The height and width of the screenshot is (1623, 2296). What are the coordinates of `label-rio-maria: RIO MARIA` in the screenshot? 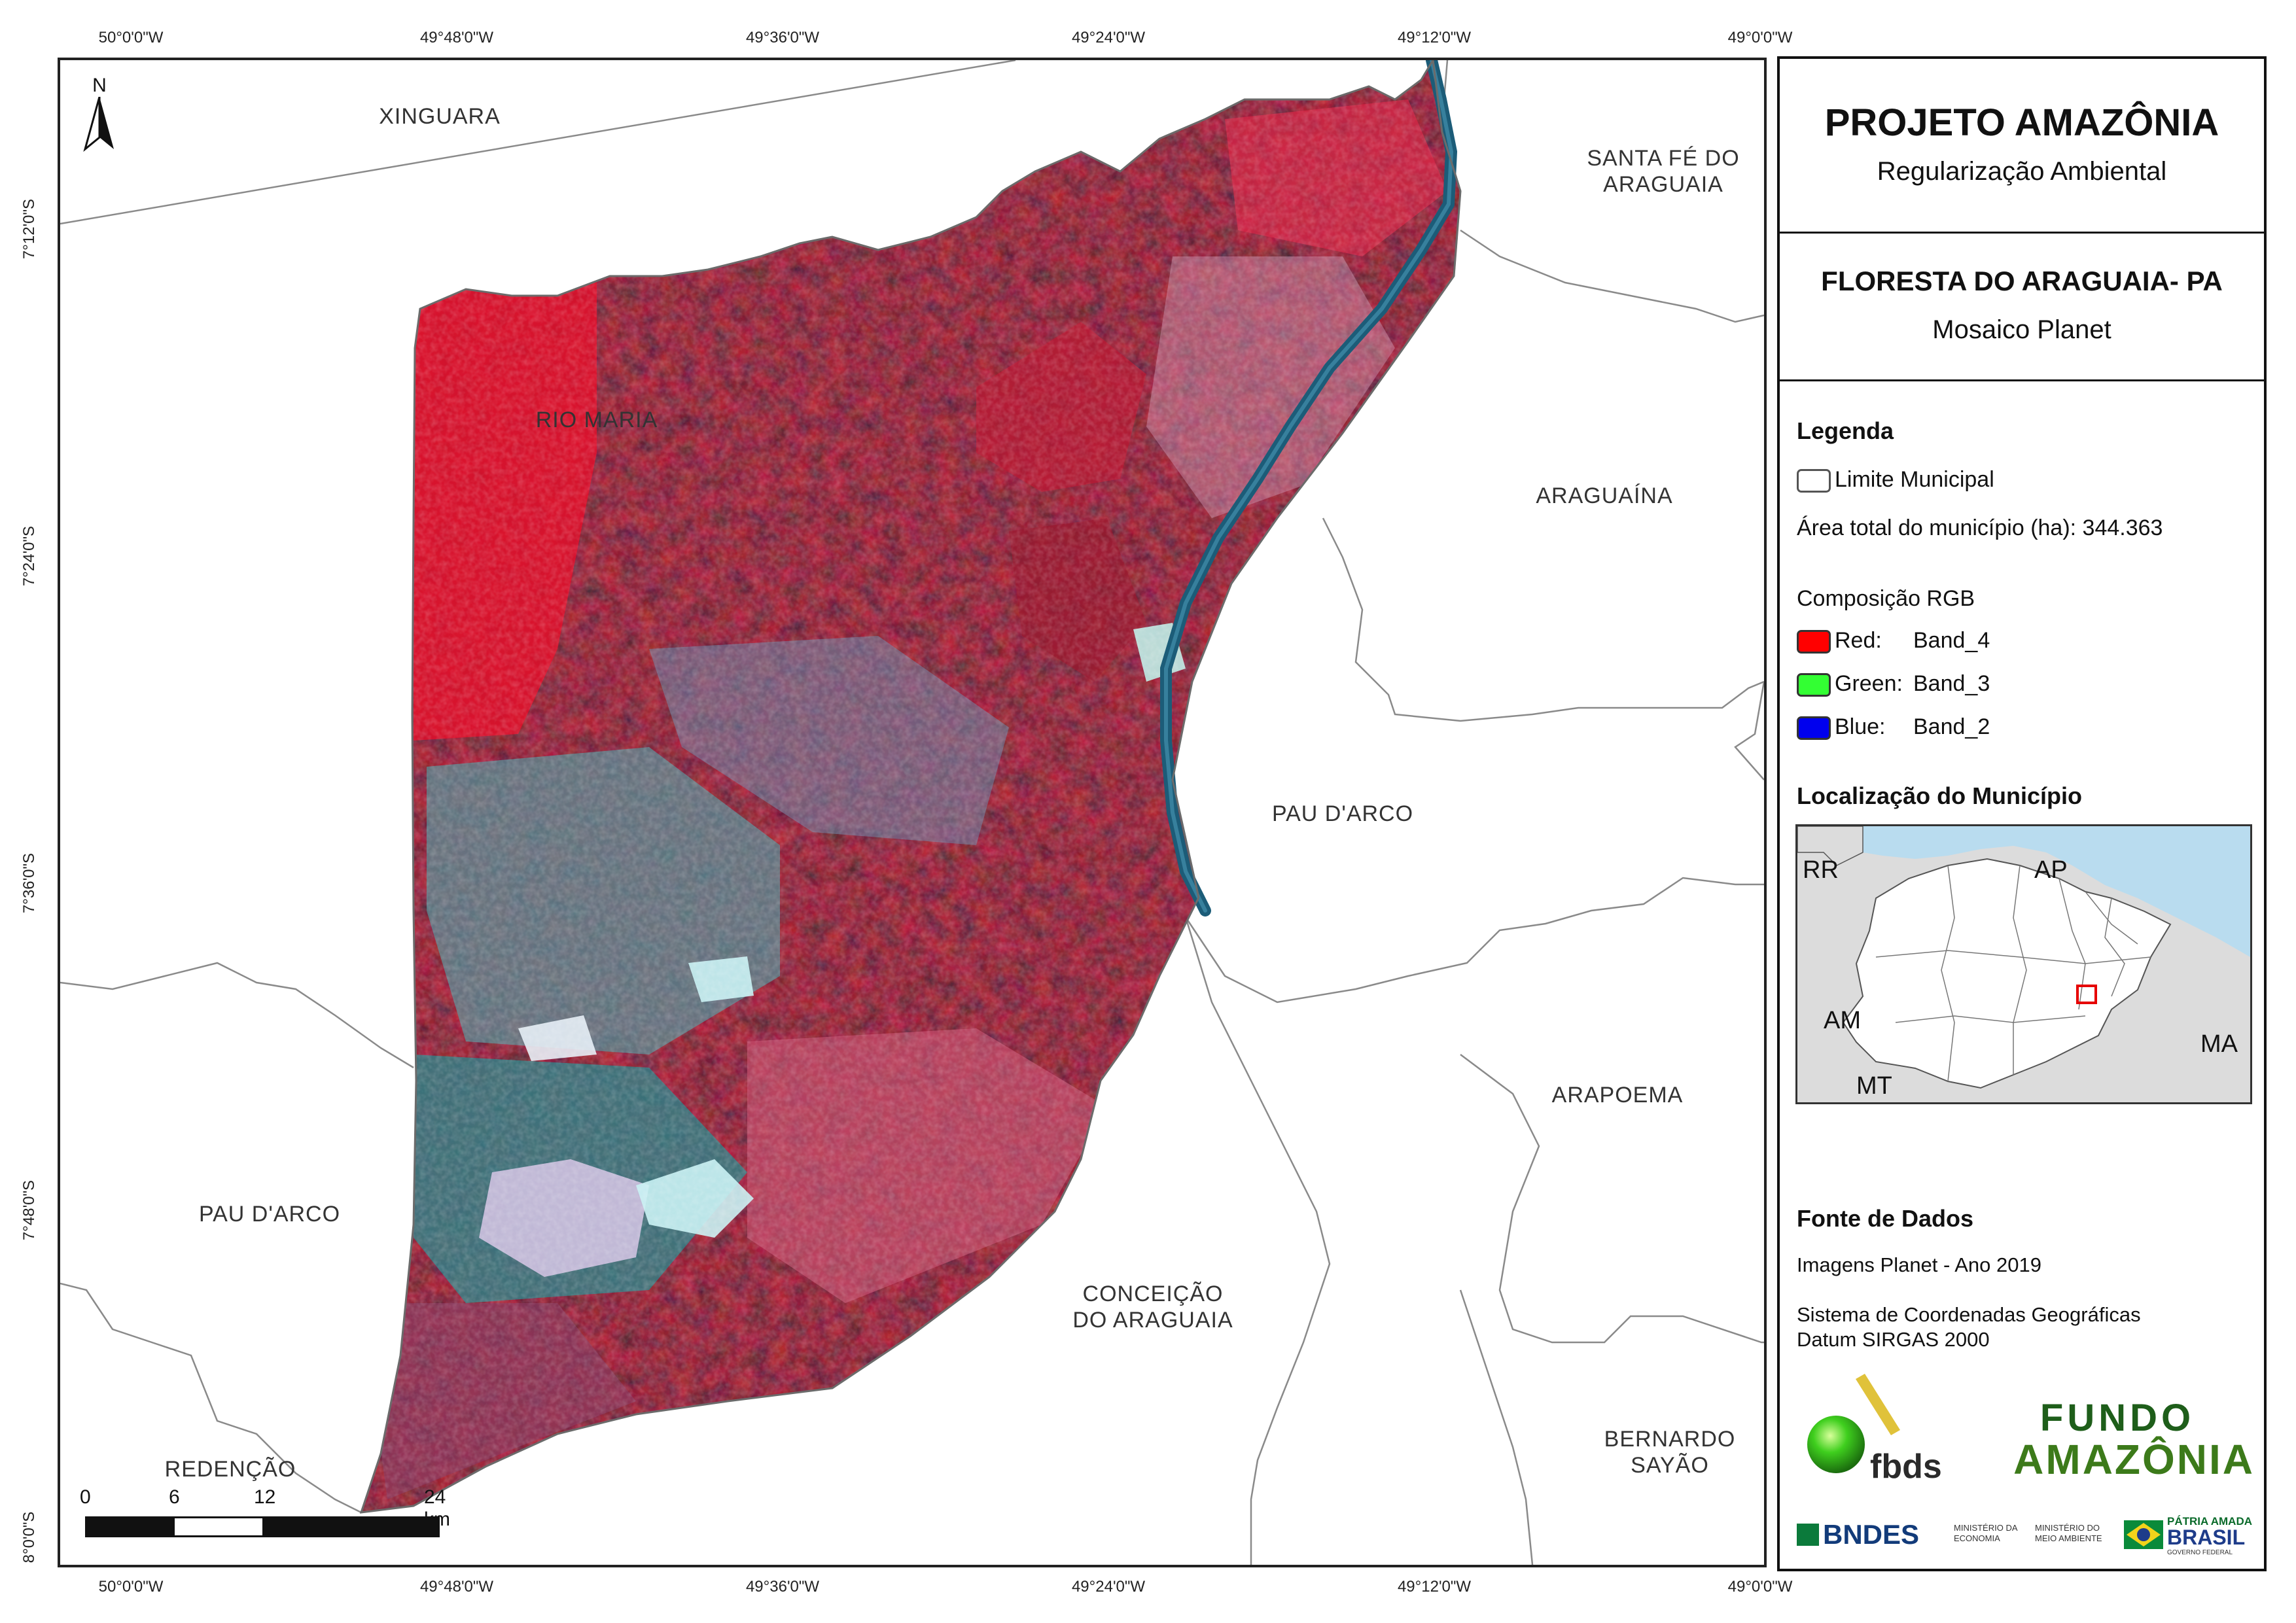 It's located at (597, 420).